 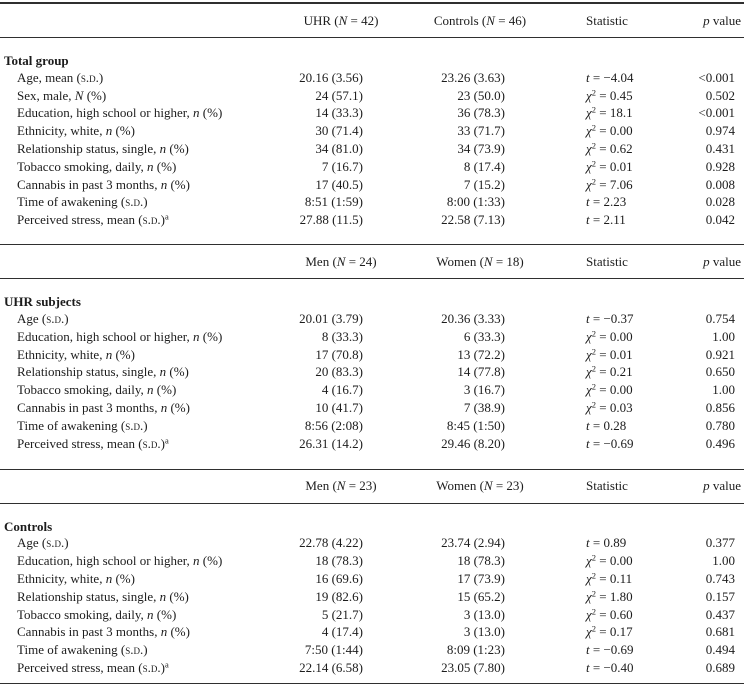 I want to click on statistic-value: χ2 = 0.62, so click(x=596, y=149).